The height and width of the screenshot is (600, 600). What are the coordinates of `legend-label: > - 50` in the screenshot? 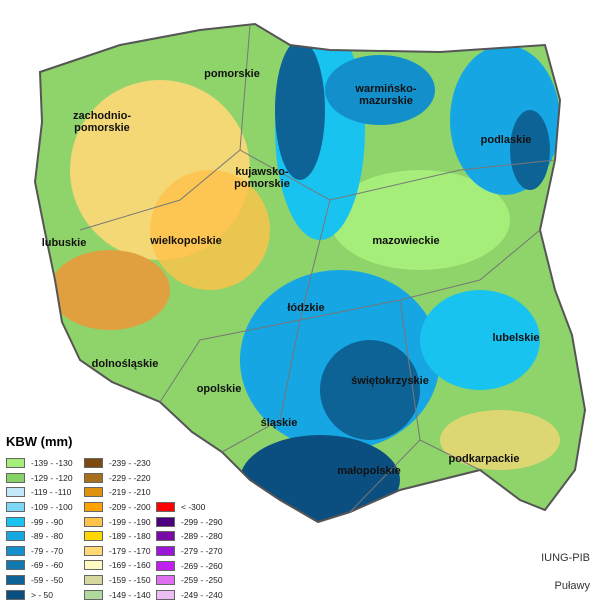 It's located at (42, 594).